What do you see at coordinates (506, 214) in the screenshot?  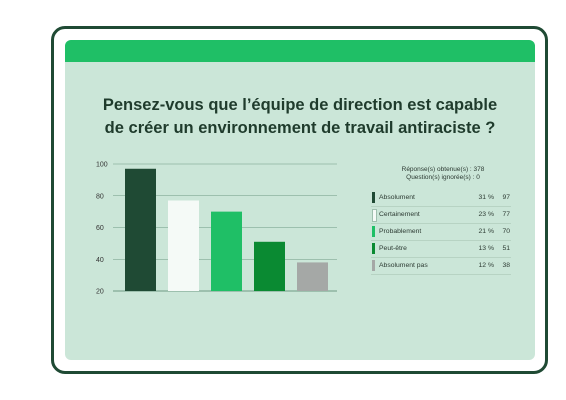 I see `legend-count: 77` at bounding box center [506, 214].